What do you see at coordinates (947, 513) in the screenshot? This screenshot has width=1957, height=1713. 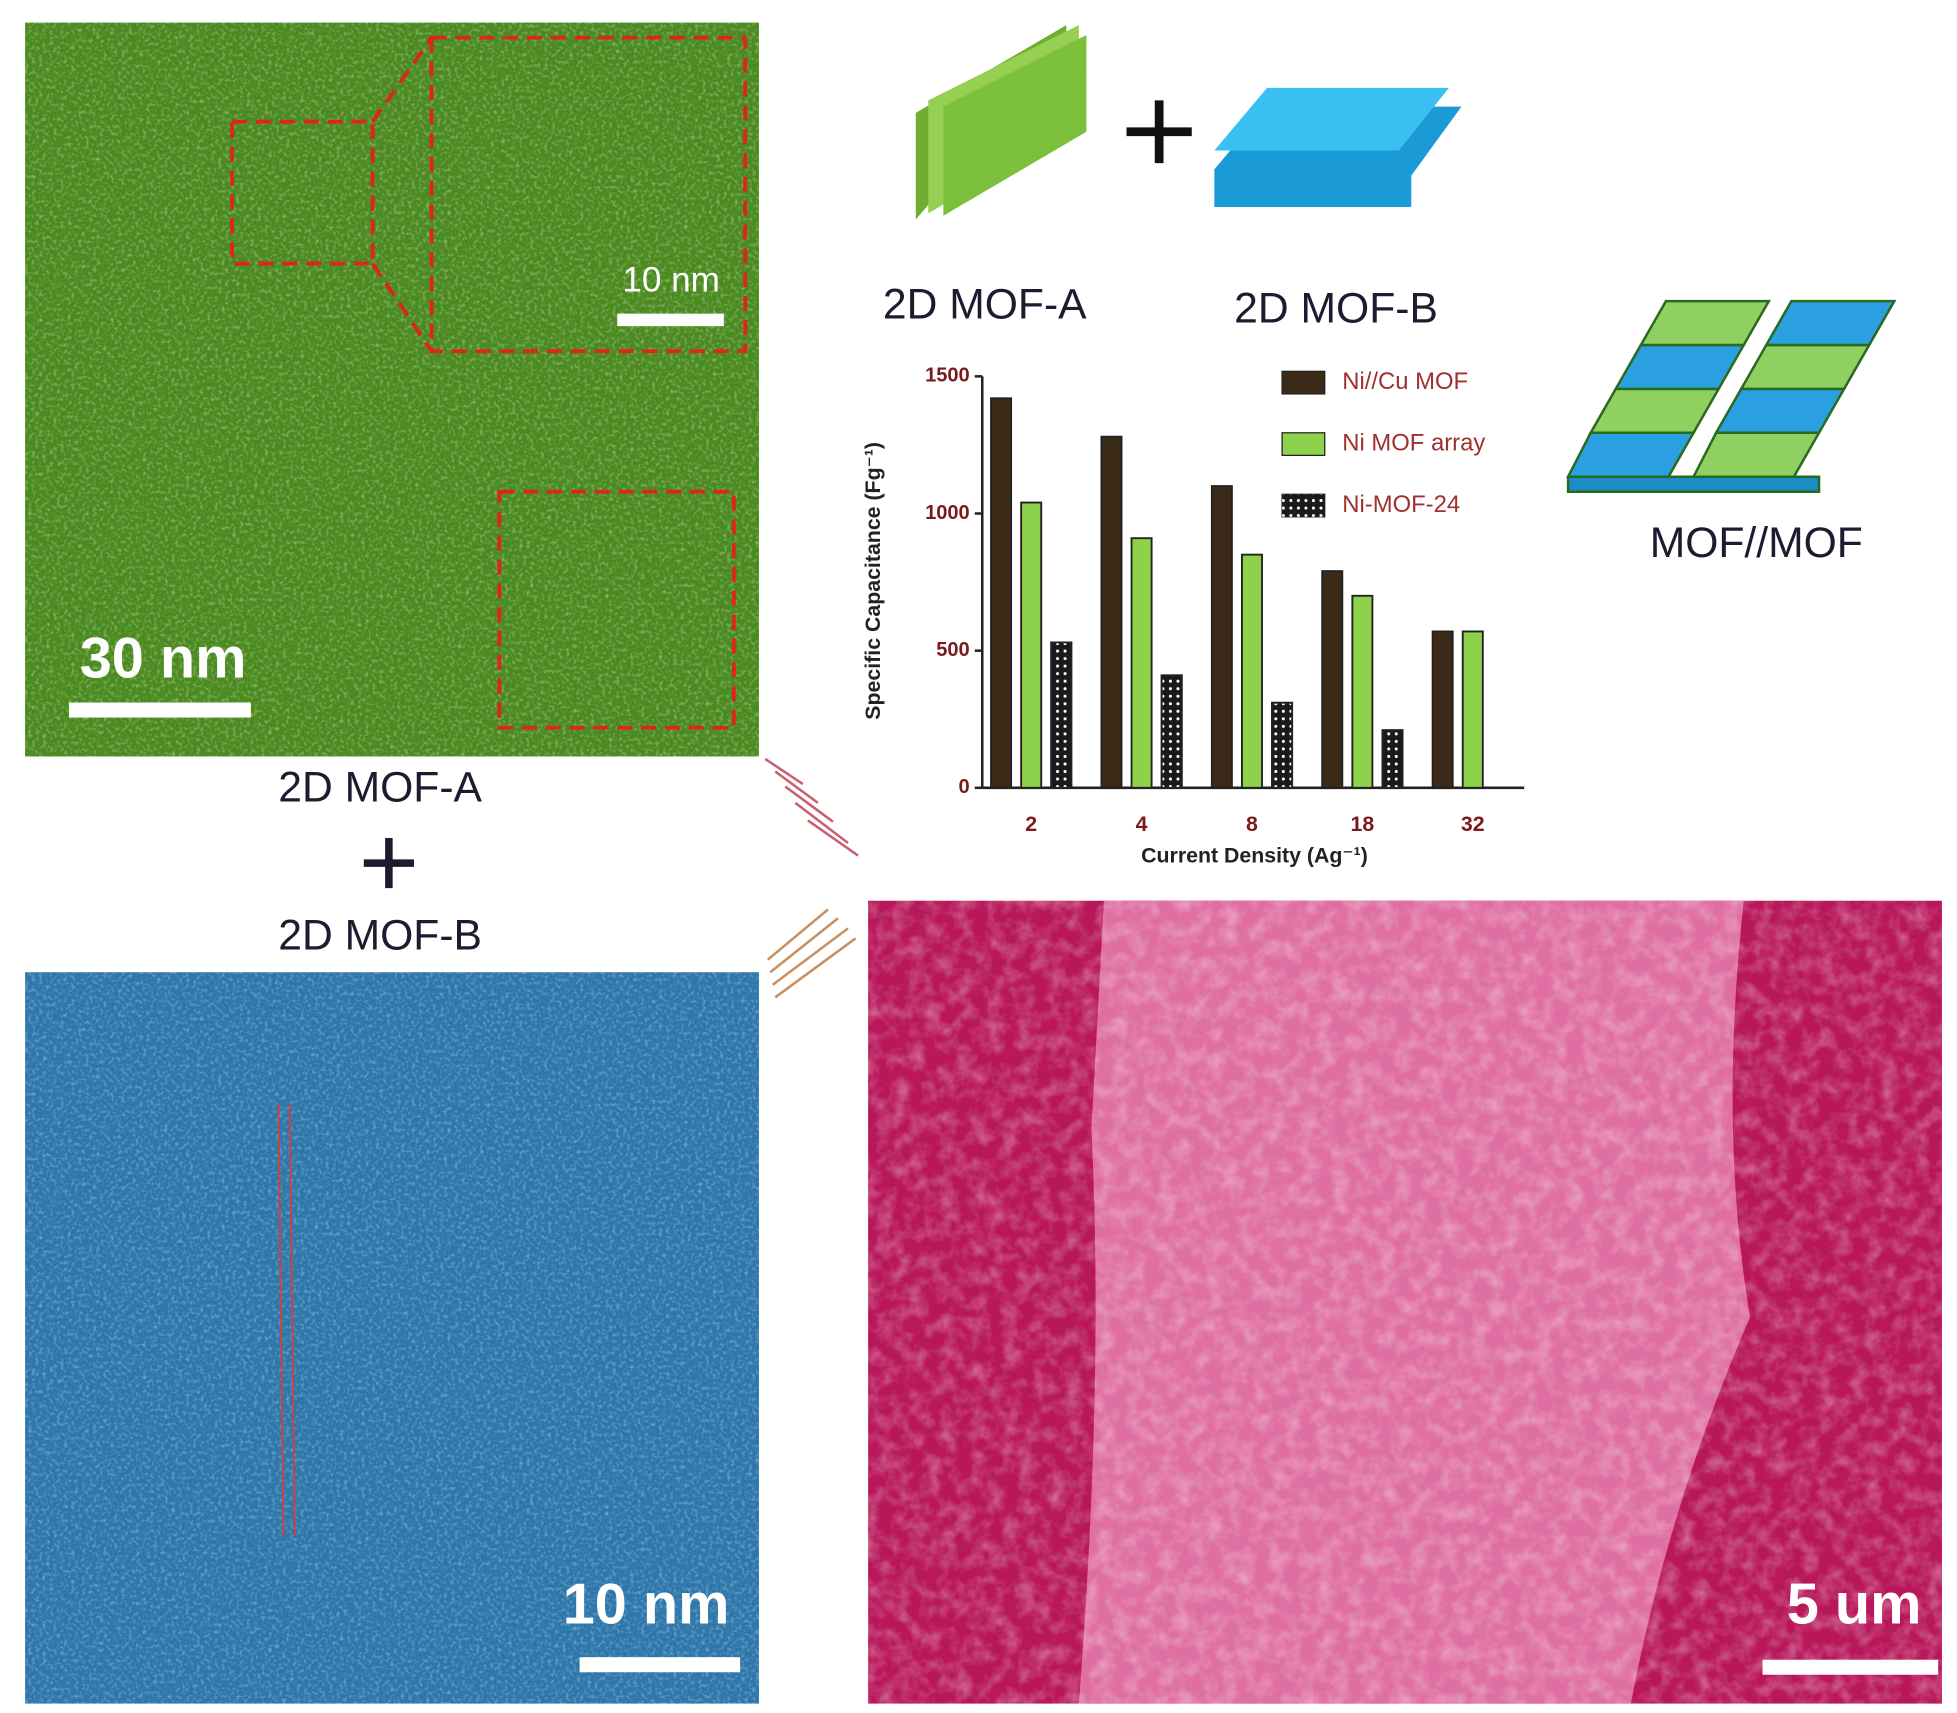 I see `y-tick-label: 1000` at bounding box center [947, 513].